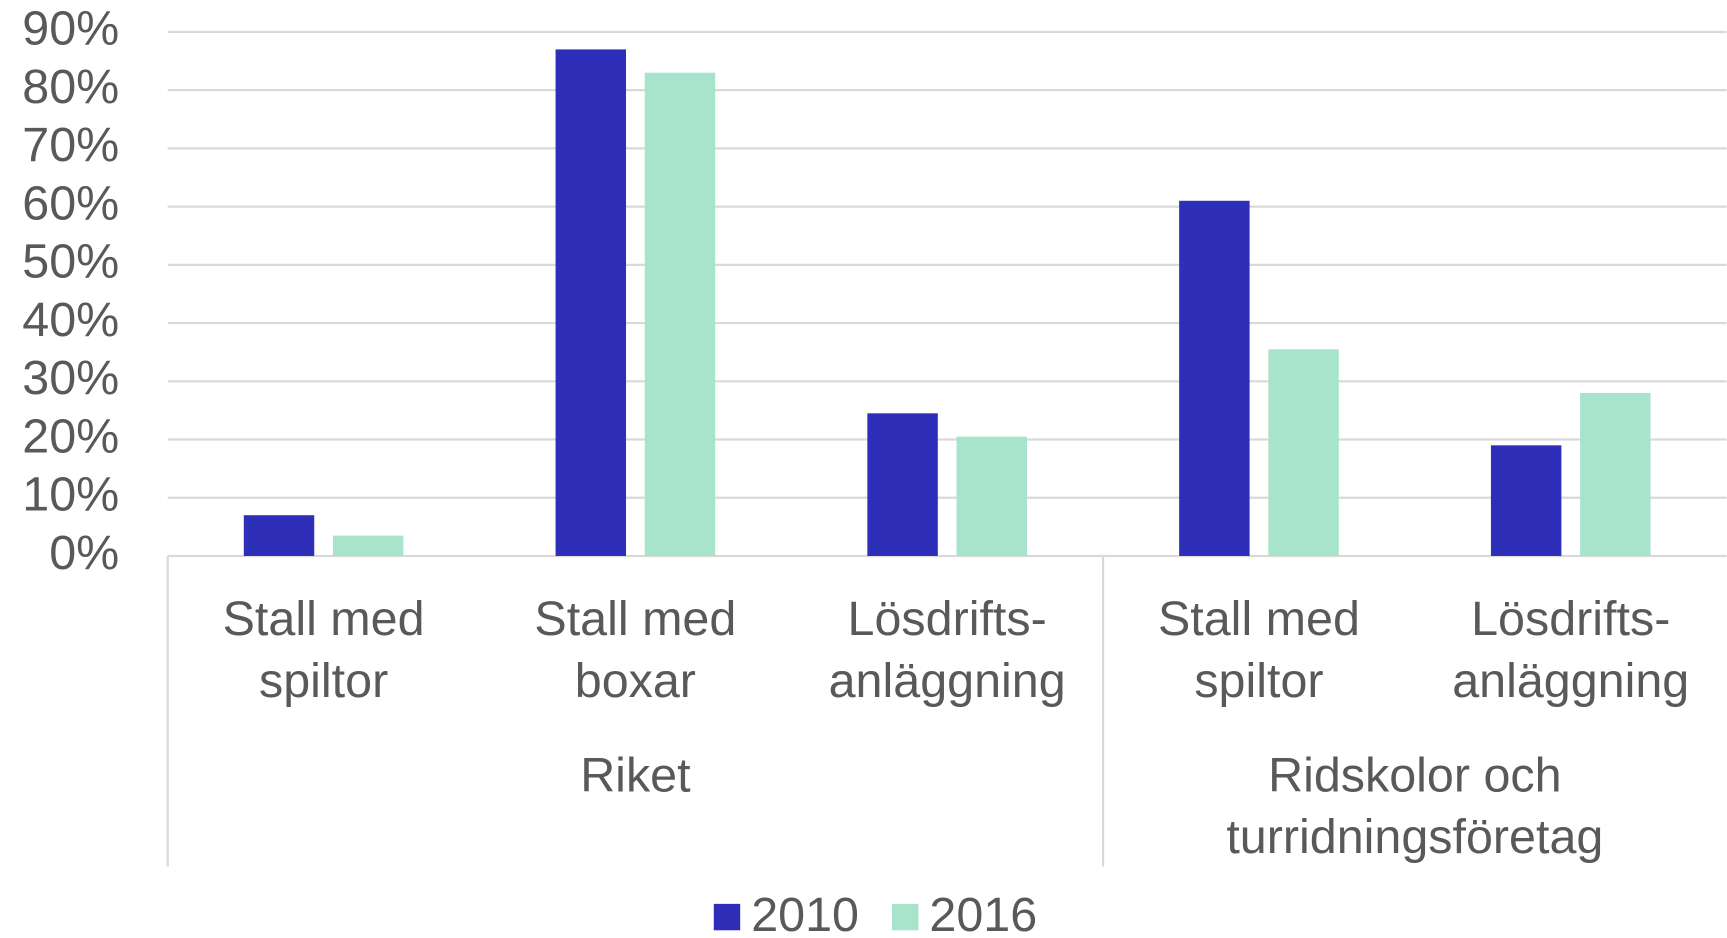 This screenshot has height=938, width=1727. I want to click on y-tick-label: 10%, so click(70, 495).